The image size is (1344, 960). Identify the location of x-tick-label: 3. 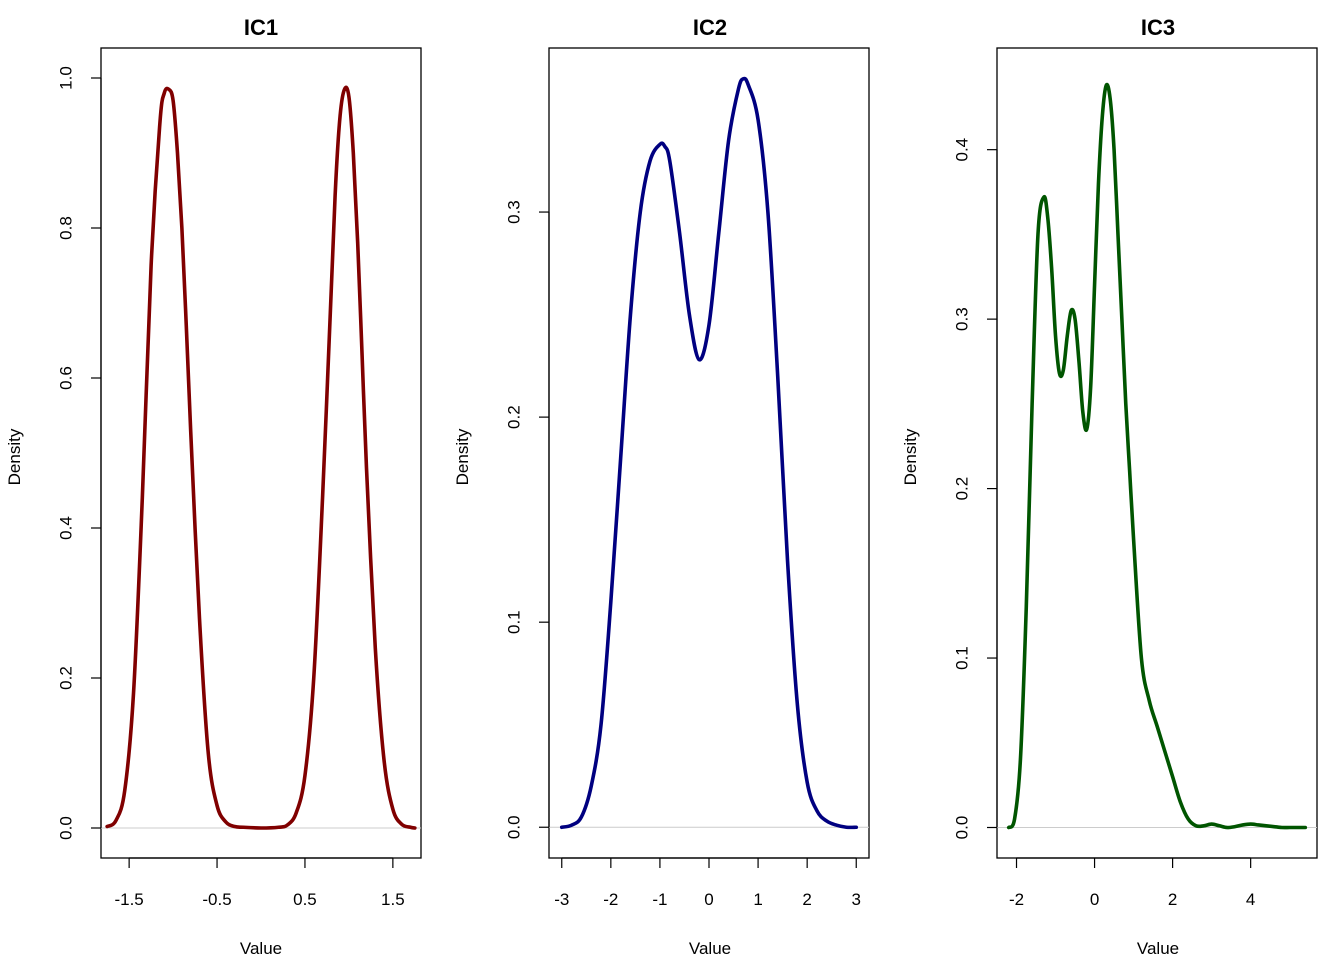
(856, 899).